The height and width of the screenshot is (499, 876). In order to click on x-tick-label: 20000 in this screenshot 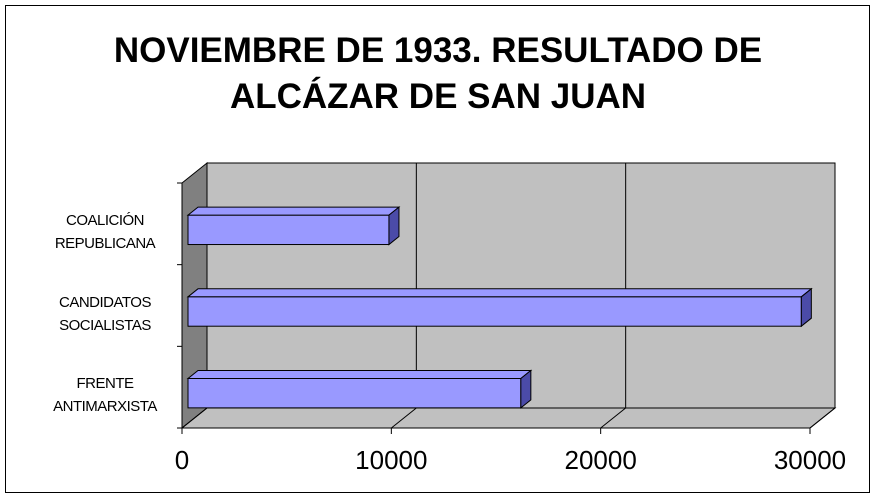, I will do `click(601, 460)`.